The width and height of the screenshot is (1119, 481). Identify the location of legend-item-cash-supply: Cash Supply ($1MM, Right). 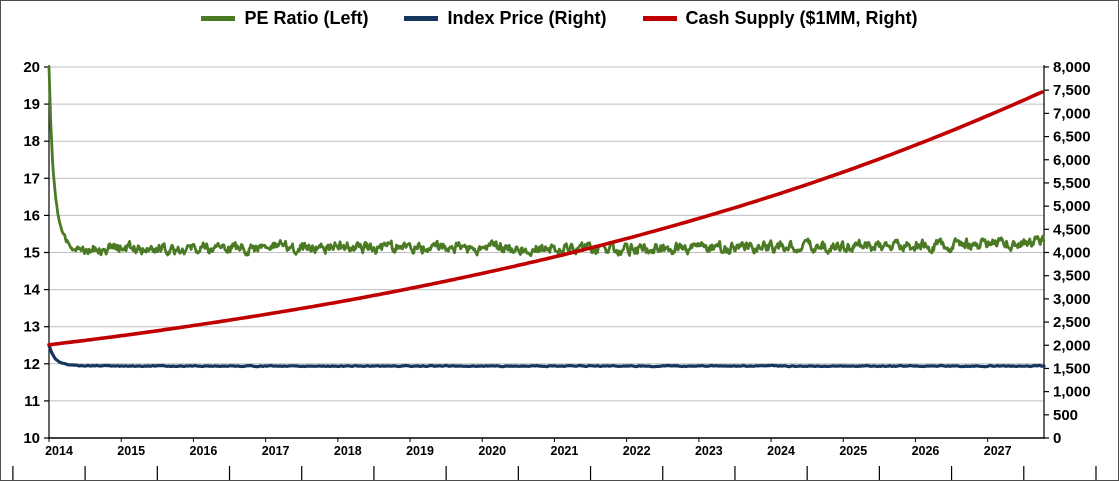
(780, 18).